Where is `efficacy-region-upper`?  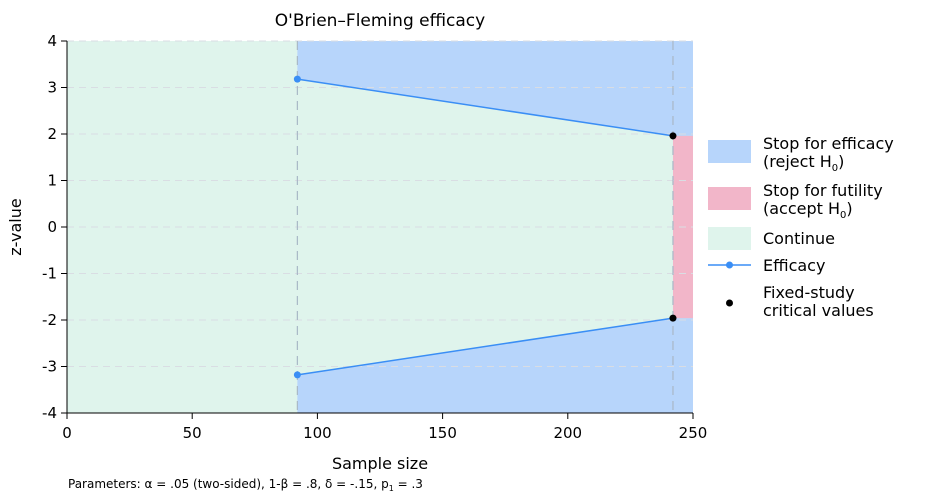 efficacy-region-upper is located at coordinates (495, 88).